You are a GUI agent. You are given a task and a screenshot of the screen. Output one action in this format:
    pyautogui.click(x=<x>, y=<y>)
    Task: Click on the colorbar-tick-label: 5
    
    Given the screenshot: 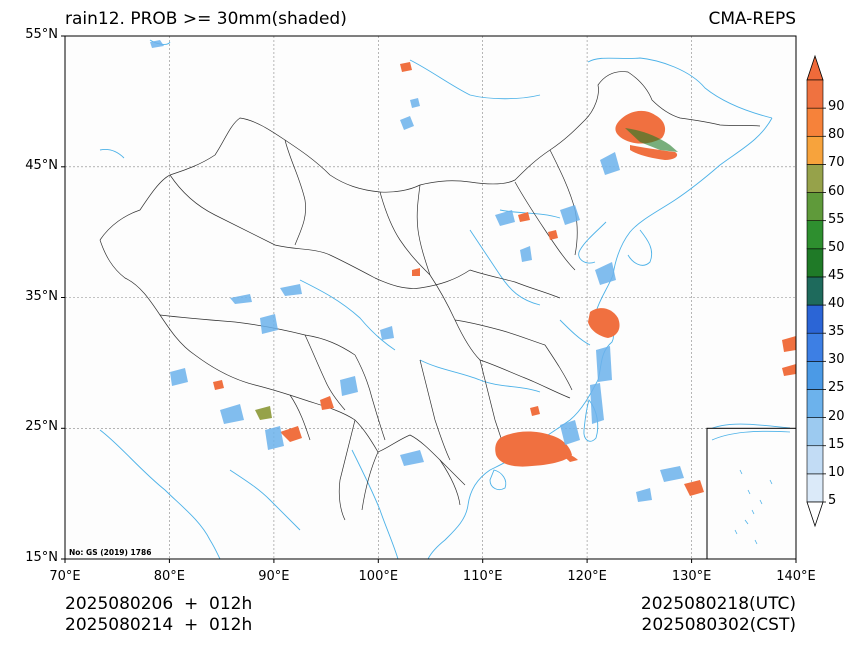 What is the action you would take?
    pyautogui.click(x=832, y=500)
    